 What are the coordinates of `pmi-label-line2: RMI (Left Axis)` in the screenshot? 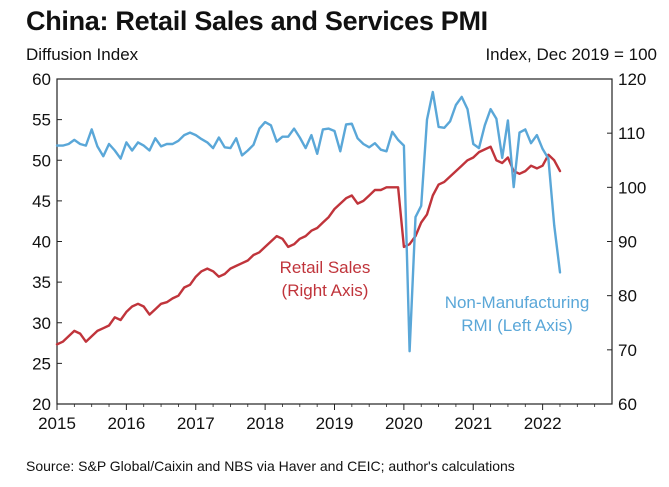 It's located at (516, 325).